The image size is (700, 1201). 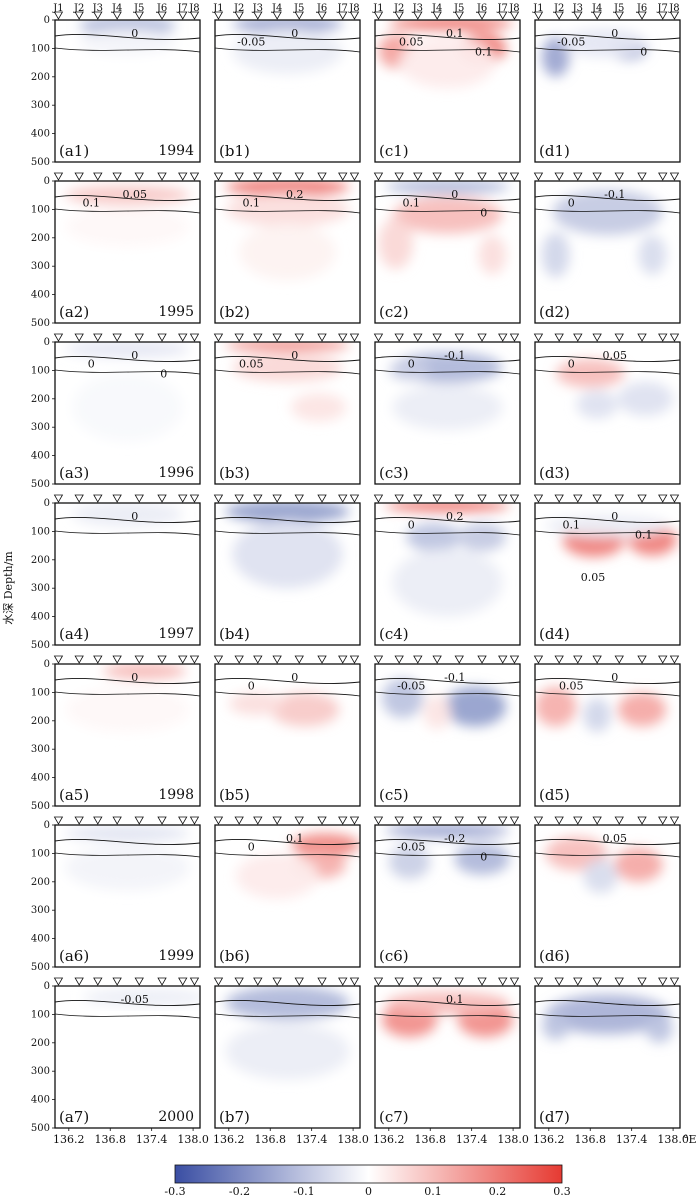 I want to click on contour-label: 0.05, so click(x=251, y=364).